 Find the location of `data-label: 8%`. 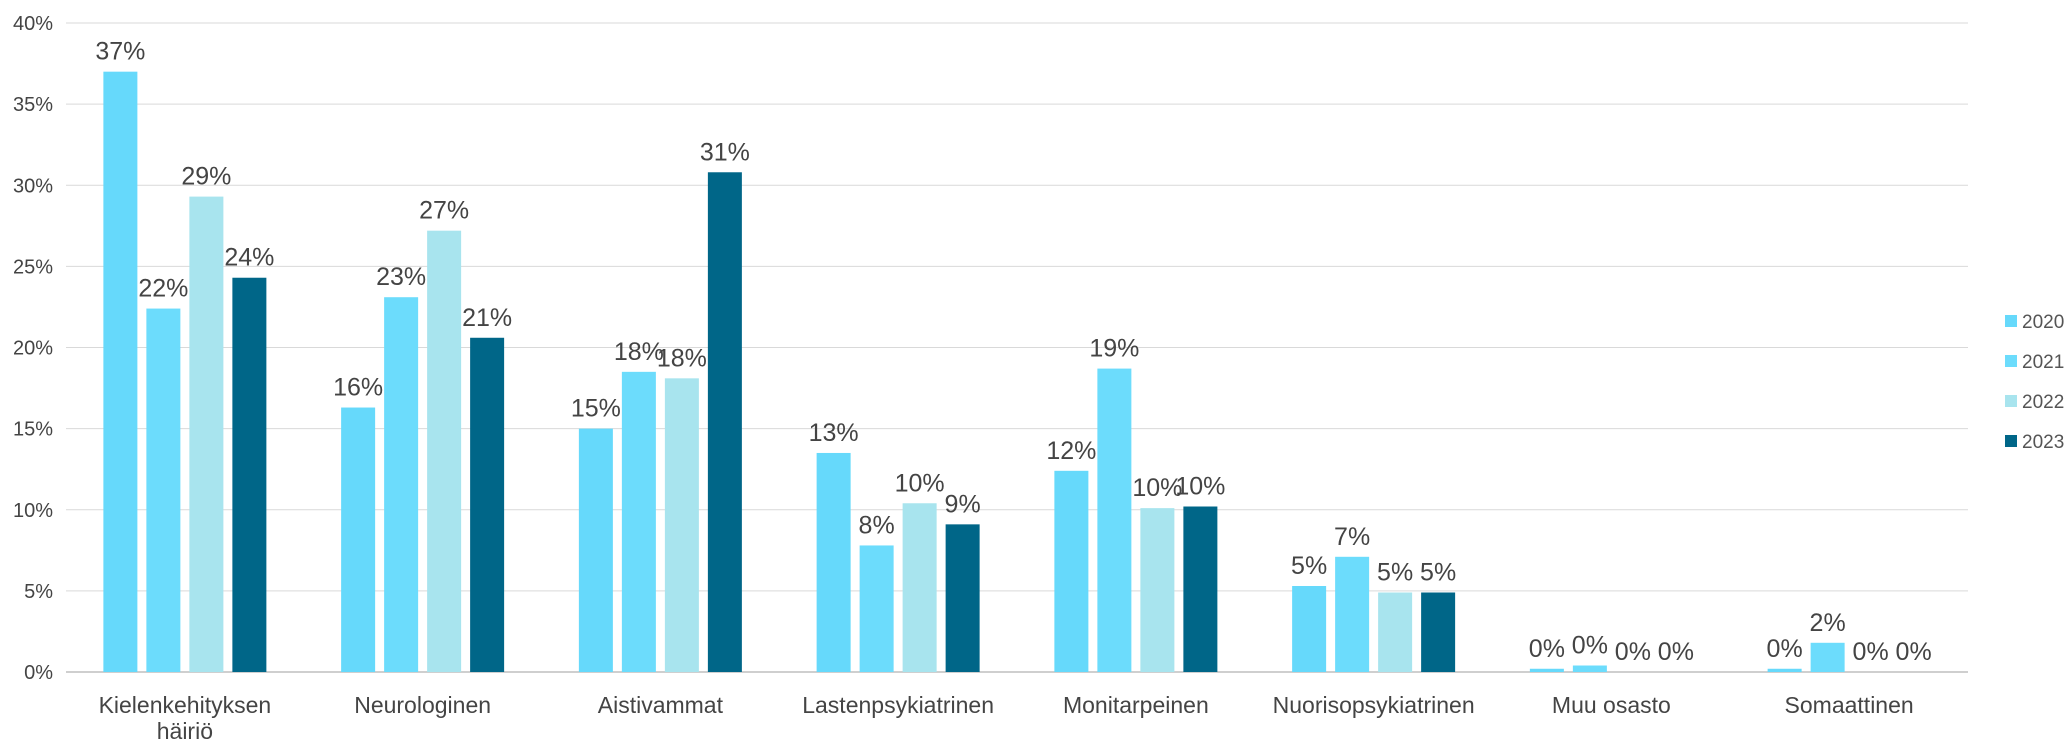

data-label: 8% is located at coordinates (877, 525).